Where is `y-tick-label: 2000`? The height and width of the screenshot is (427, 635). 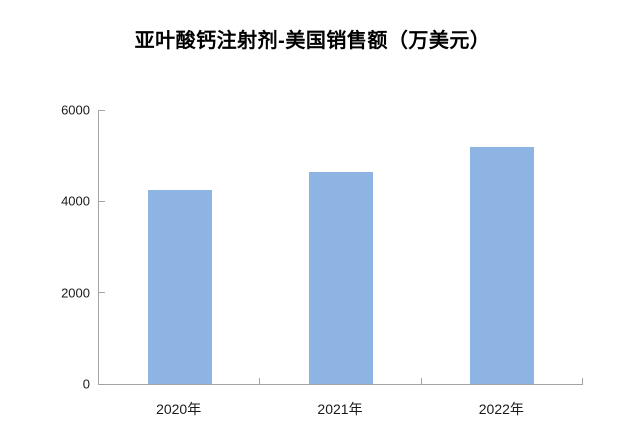 y-tick-label: 2000 is located at coordinates (75, 293).